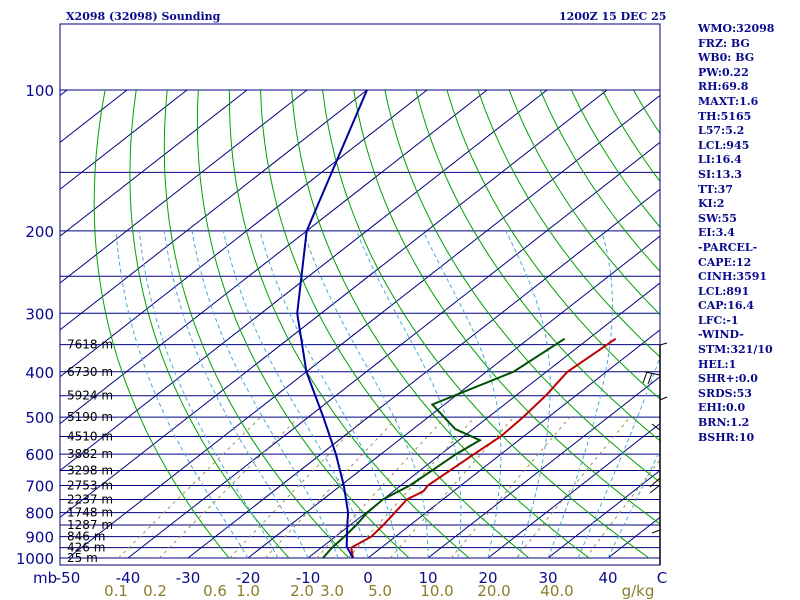  Describe the element at coordinates (90, 513) in the screenshot. I see `height-label: 1748 m` at that location.